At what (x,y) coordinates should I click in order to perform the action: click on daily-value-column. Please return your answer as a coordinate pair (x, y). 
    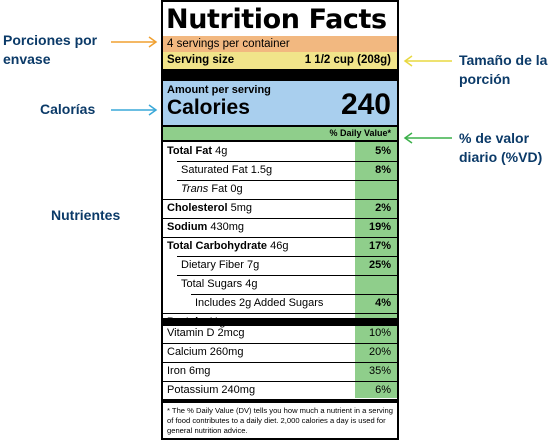
    Looking at the image, I should click on (376, 230).